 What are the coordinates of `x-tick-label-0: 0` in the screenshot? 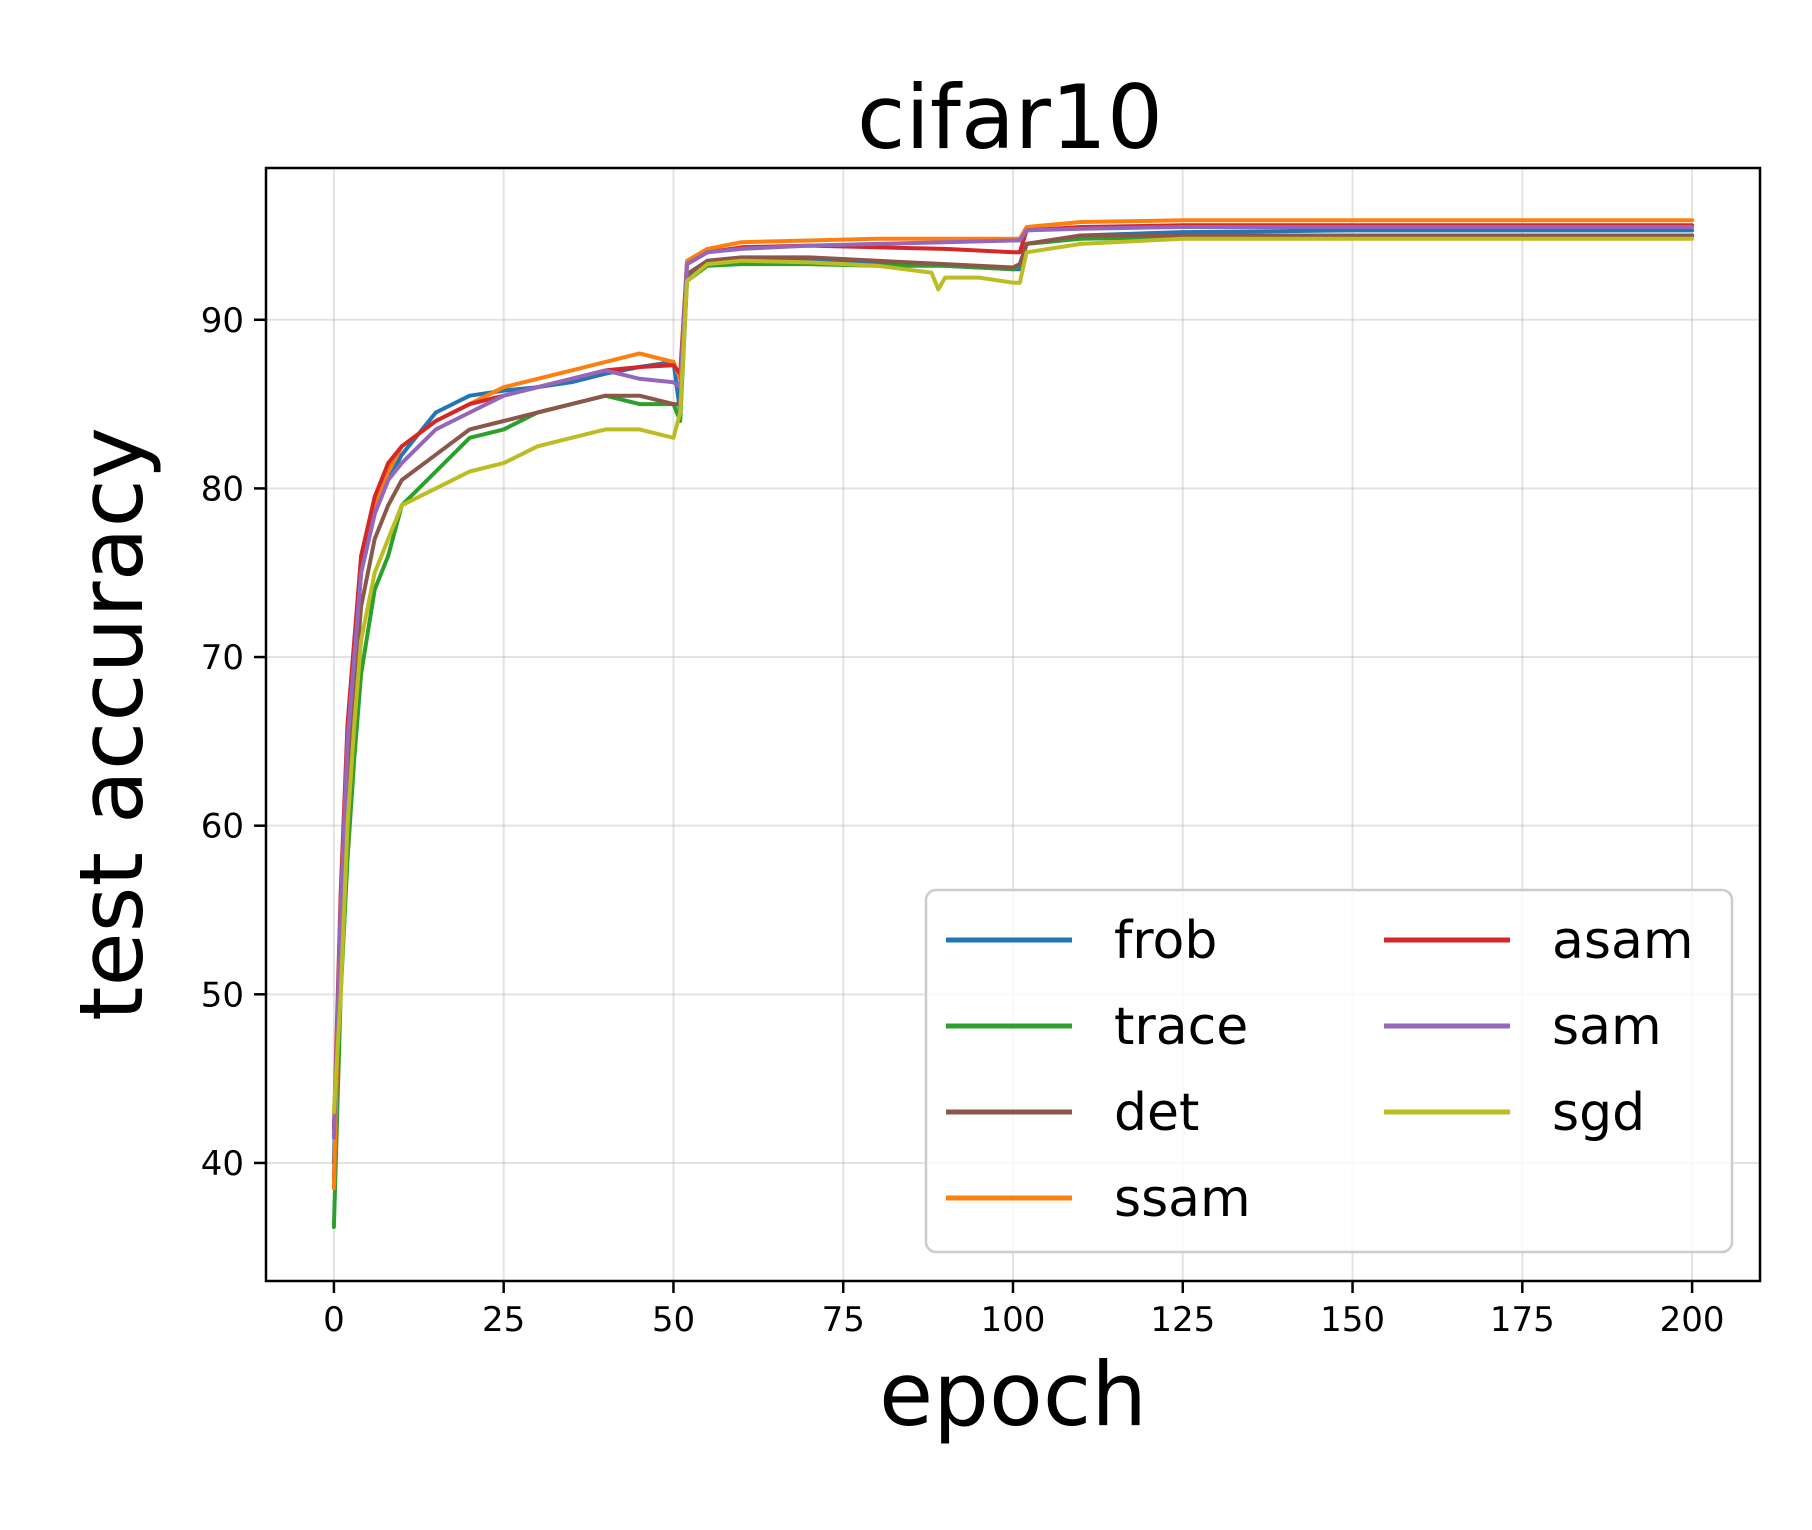 It's located at (334, 1320).